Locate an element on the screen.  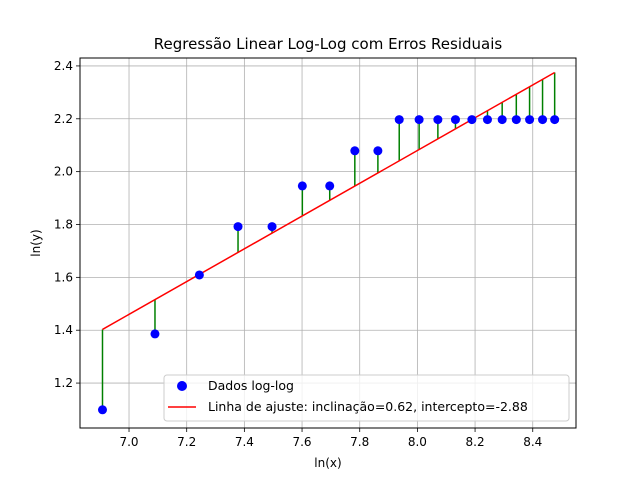
x-tick-label: 8.2 is located at coordinates (475, 442).